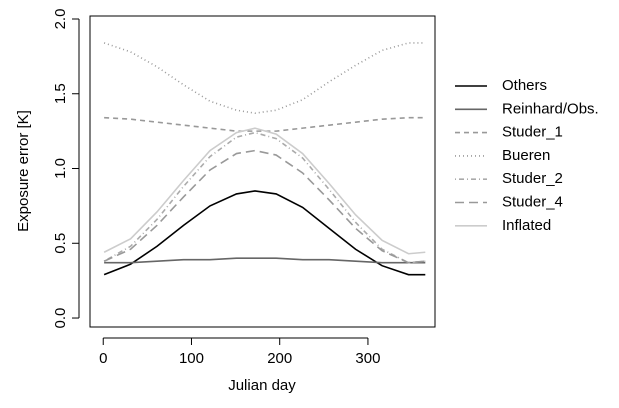 This screenshot has width=619, height=408. I want to click on y-tick-label: 0.5, so click(60, 243).